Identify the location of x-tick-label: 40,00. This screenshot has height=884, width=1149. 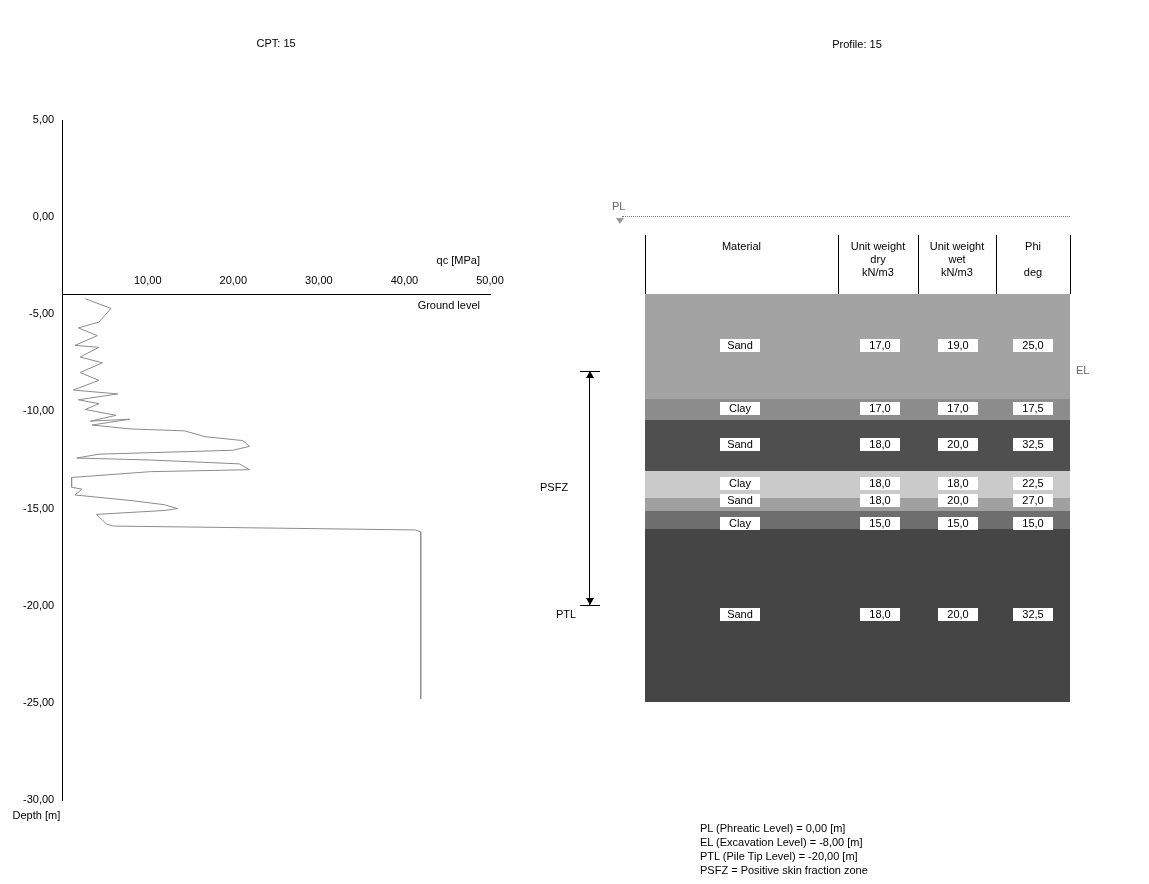
(404, 280).